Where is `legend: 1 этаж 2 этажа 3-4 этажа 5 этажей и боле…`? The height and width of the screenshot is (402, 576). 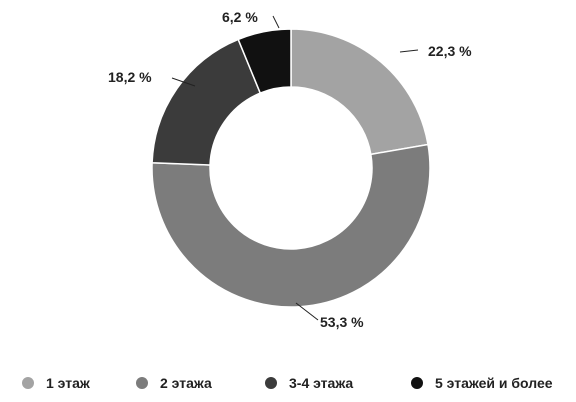
legend: 1 этаж 2 этажа 3-4 этажа 5 этажей и боле… is located at coordinates (288, 386).